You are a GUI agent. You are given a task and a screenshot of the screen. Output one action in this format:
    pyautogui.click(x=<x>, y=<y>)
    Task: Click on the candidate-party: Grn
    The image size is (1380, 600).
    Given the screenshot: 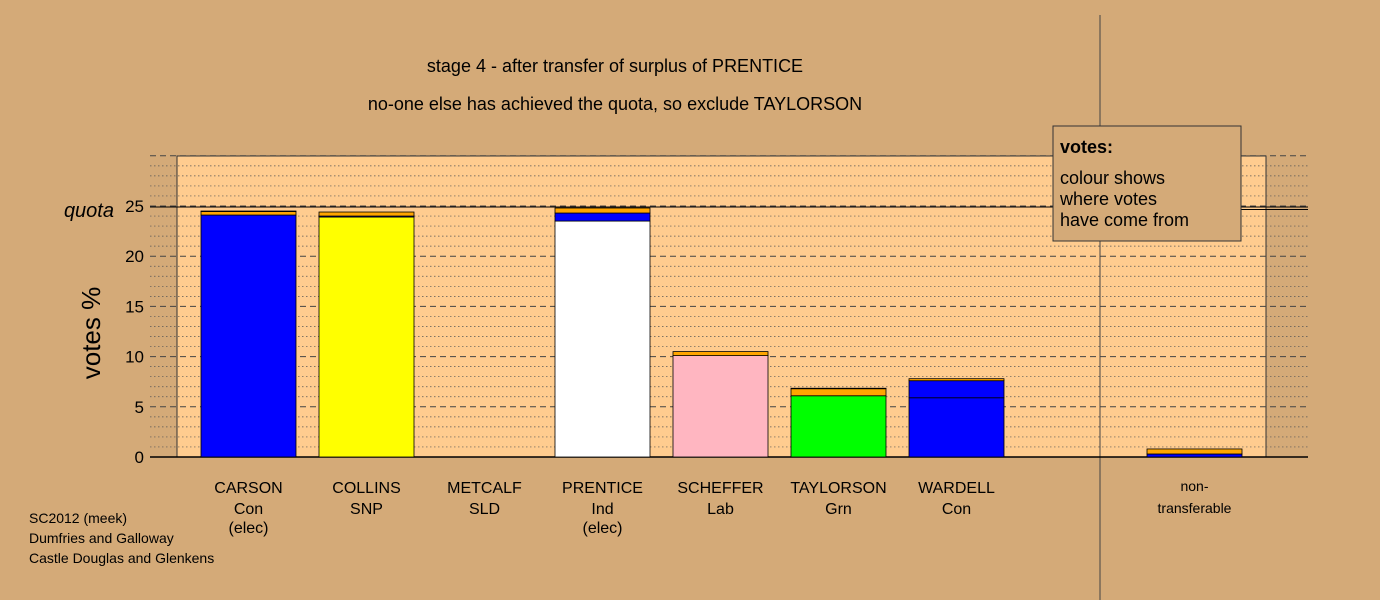 What is the action you would take?
    pyautogui.click(x=838, y=509)
    